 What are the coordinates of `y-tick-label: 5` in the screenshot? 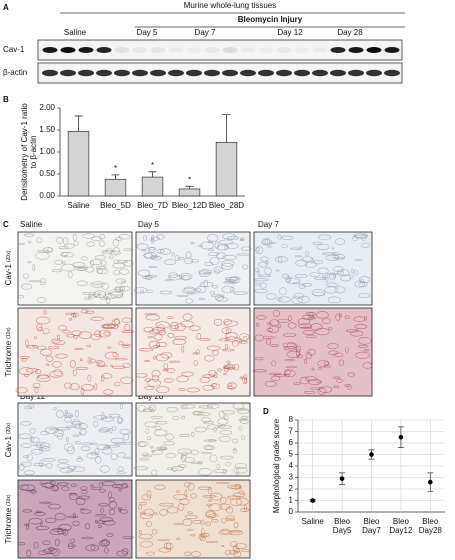 It's located at (291, 454).